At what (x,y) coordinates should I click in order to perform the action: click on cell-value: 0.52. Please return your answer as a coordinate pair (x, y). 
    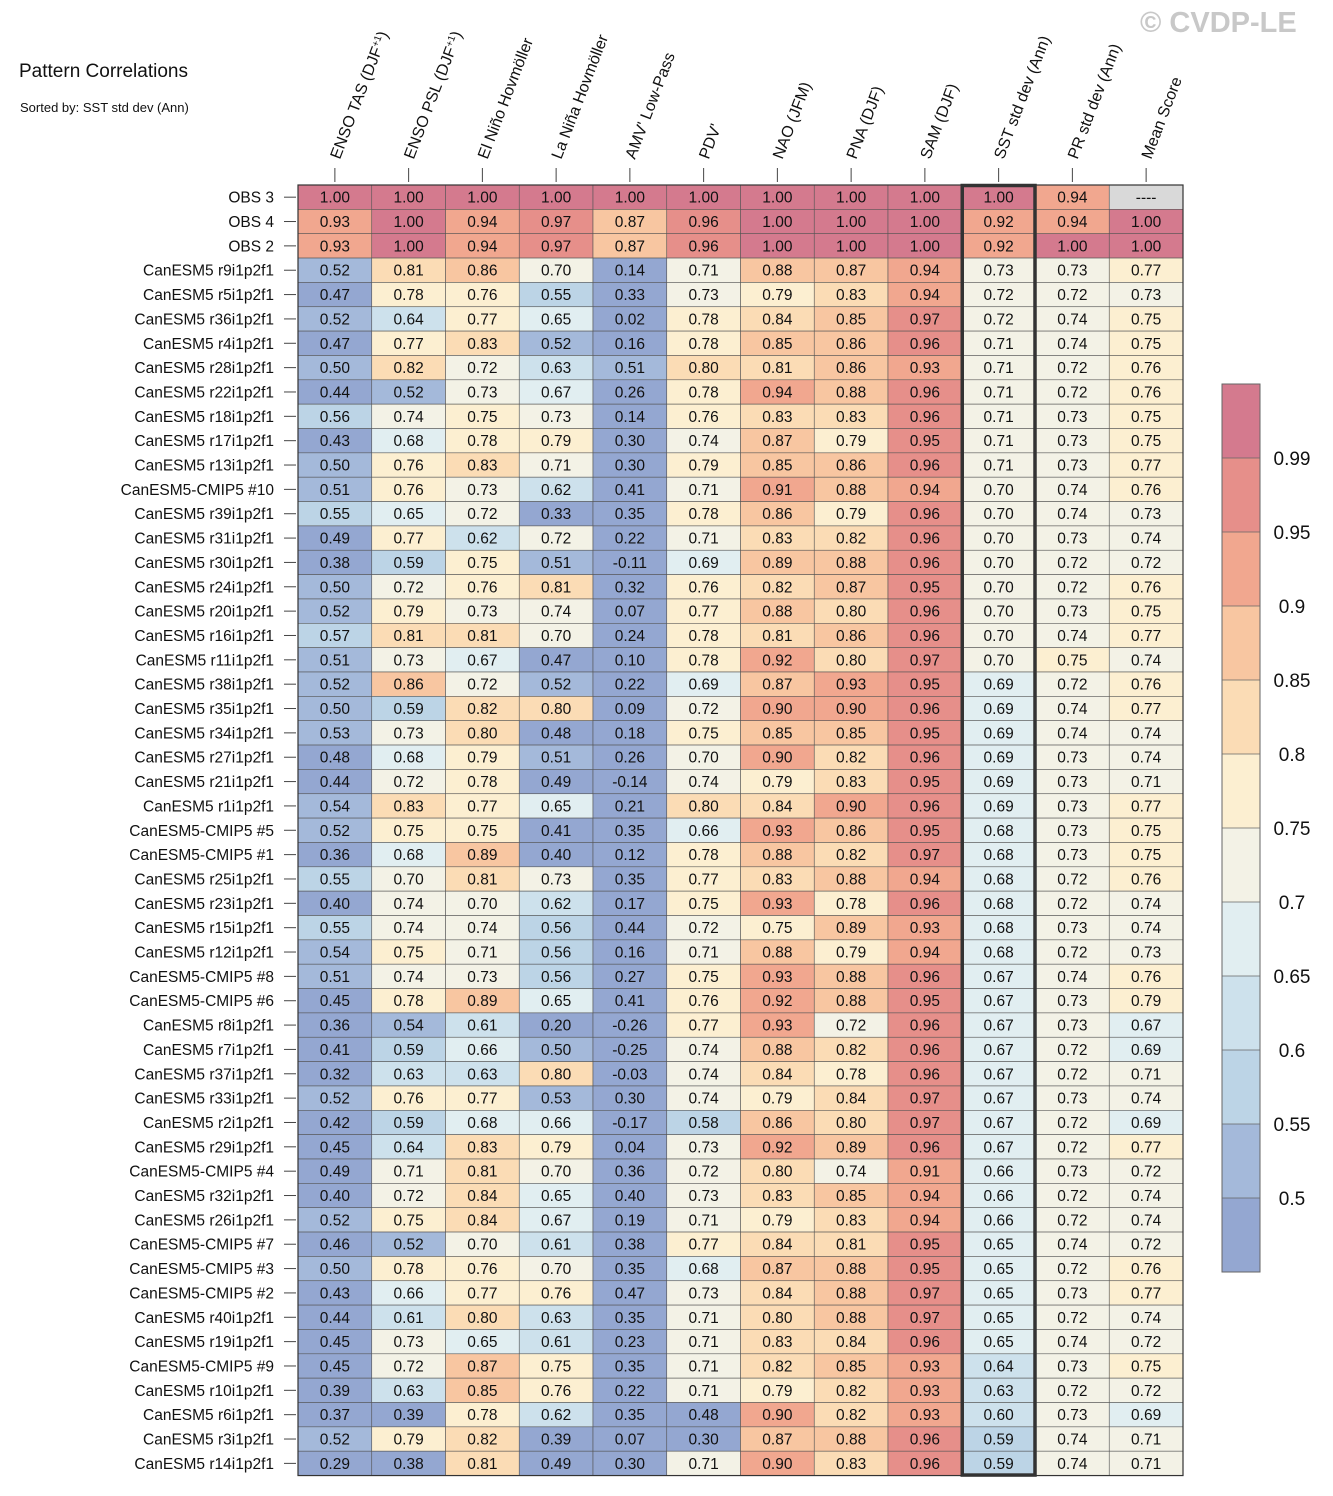
    Looking at the image, I should click on (556, 344).